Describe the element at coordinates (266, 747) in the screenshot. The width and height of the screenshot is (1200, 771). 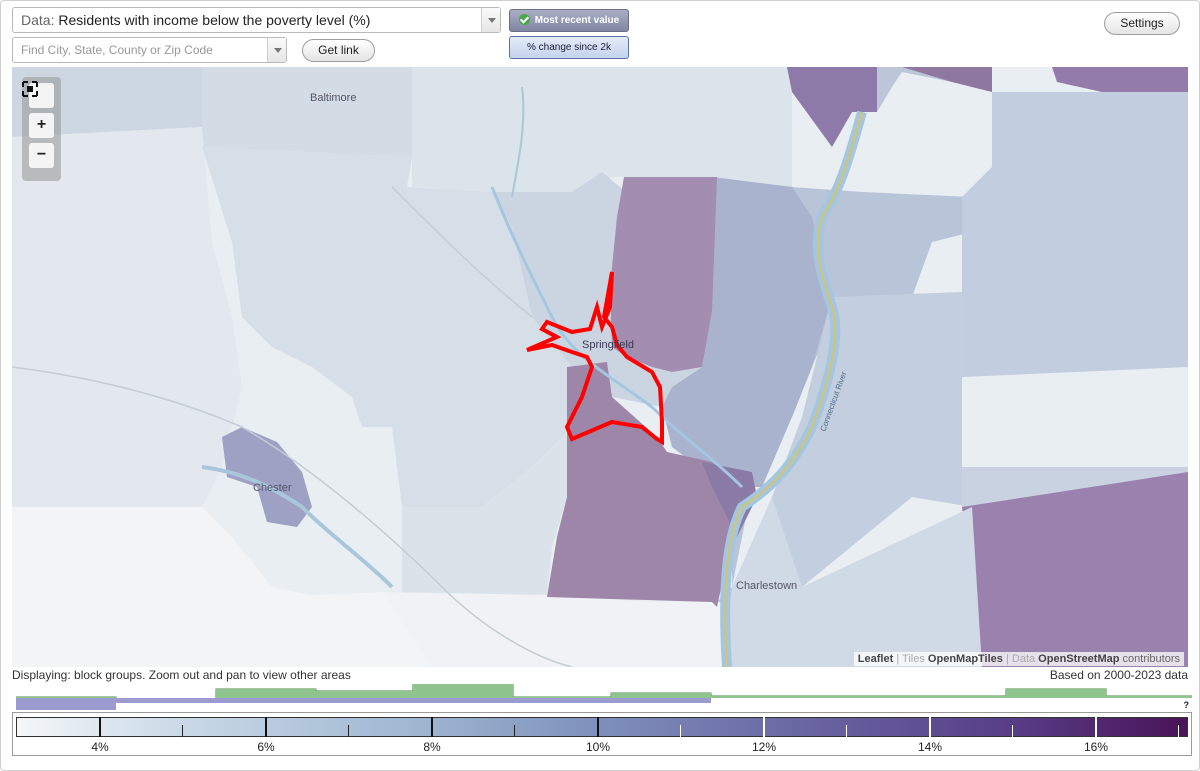
I see `legend-tick-label: 6%` at that location.